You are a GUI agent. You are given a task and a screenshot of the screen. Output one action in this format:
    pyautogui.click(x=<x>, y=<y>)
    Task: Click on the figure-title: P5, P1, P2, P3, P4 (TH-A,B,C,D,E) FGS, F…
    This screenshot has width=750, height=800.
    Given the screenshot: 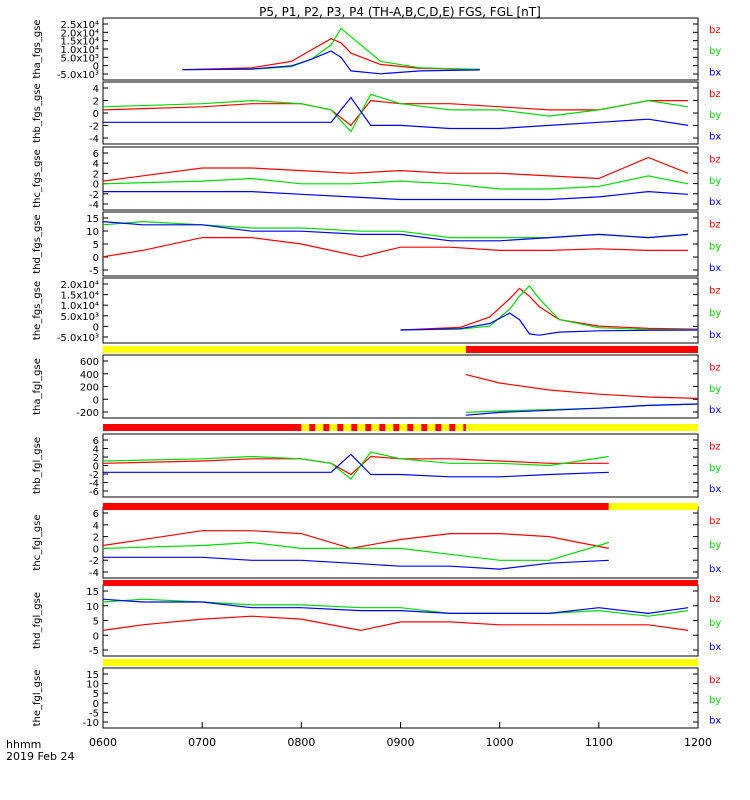 What is the action you would take?
    pyautogui.click(x=400, y=12)
    